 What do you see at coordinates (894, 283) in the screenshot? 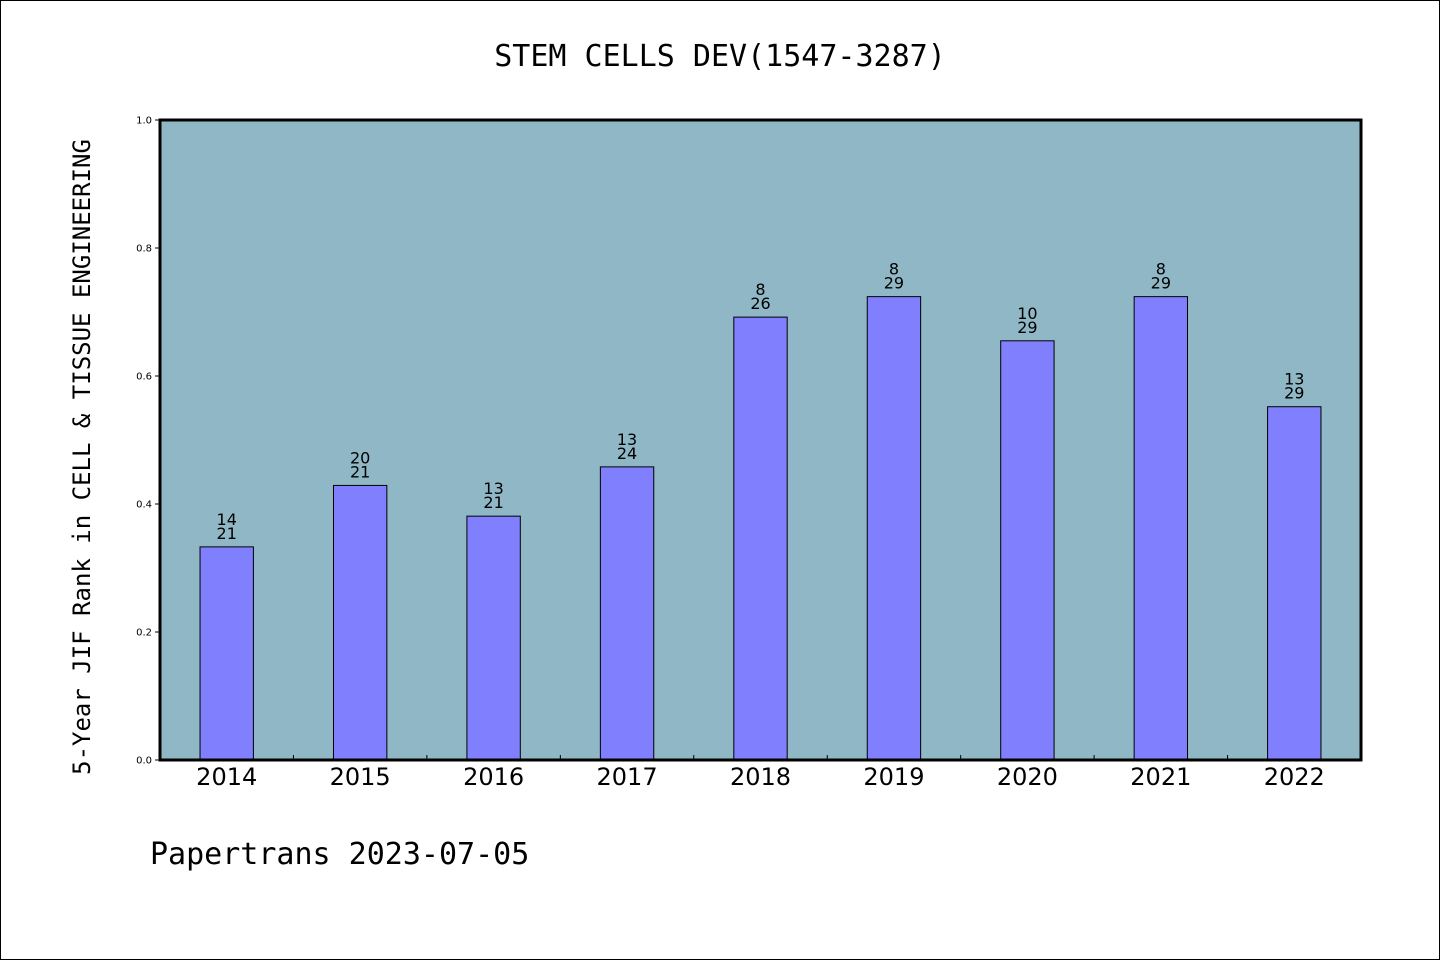
I see `total-label-2019: 29` at bounding box center [894, 283].